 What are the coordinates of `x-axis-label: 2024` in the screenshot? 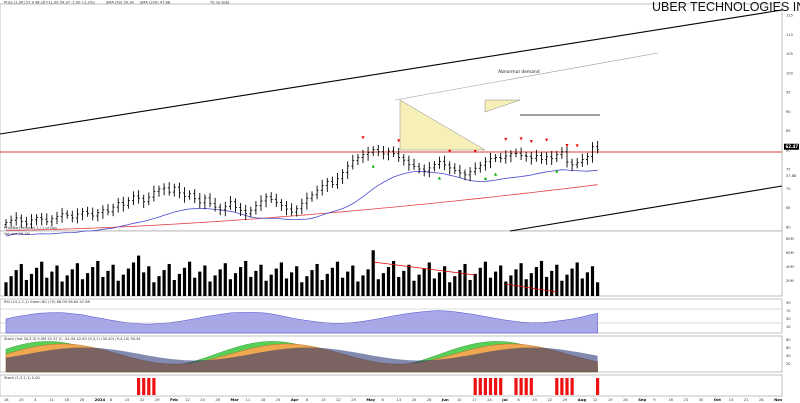 It's located at (100, 399).